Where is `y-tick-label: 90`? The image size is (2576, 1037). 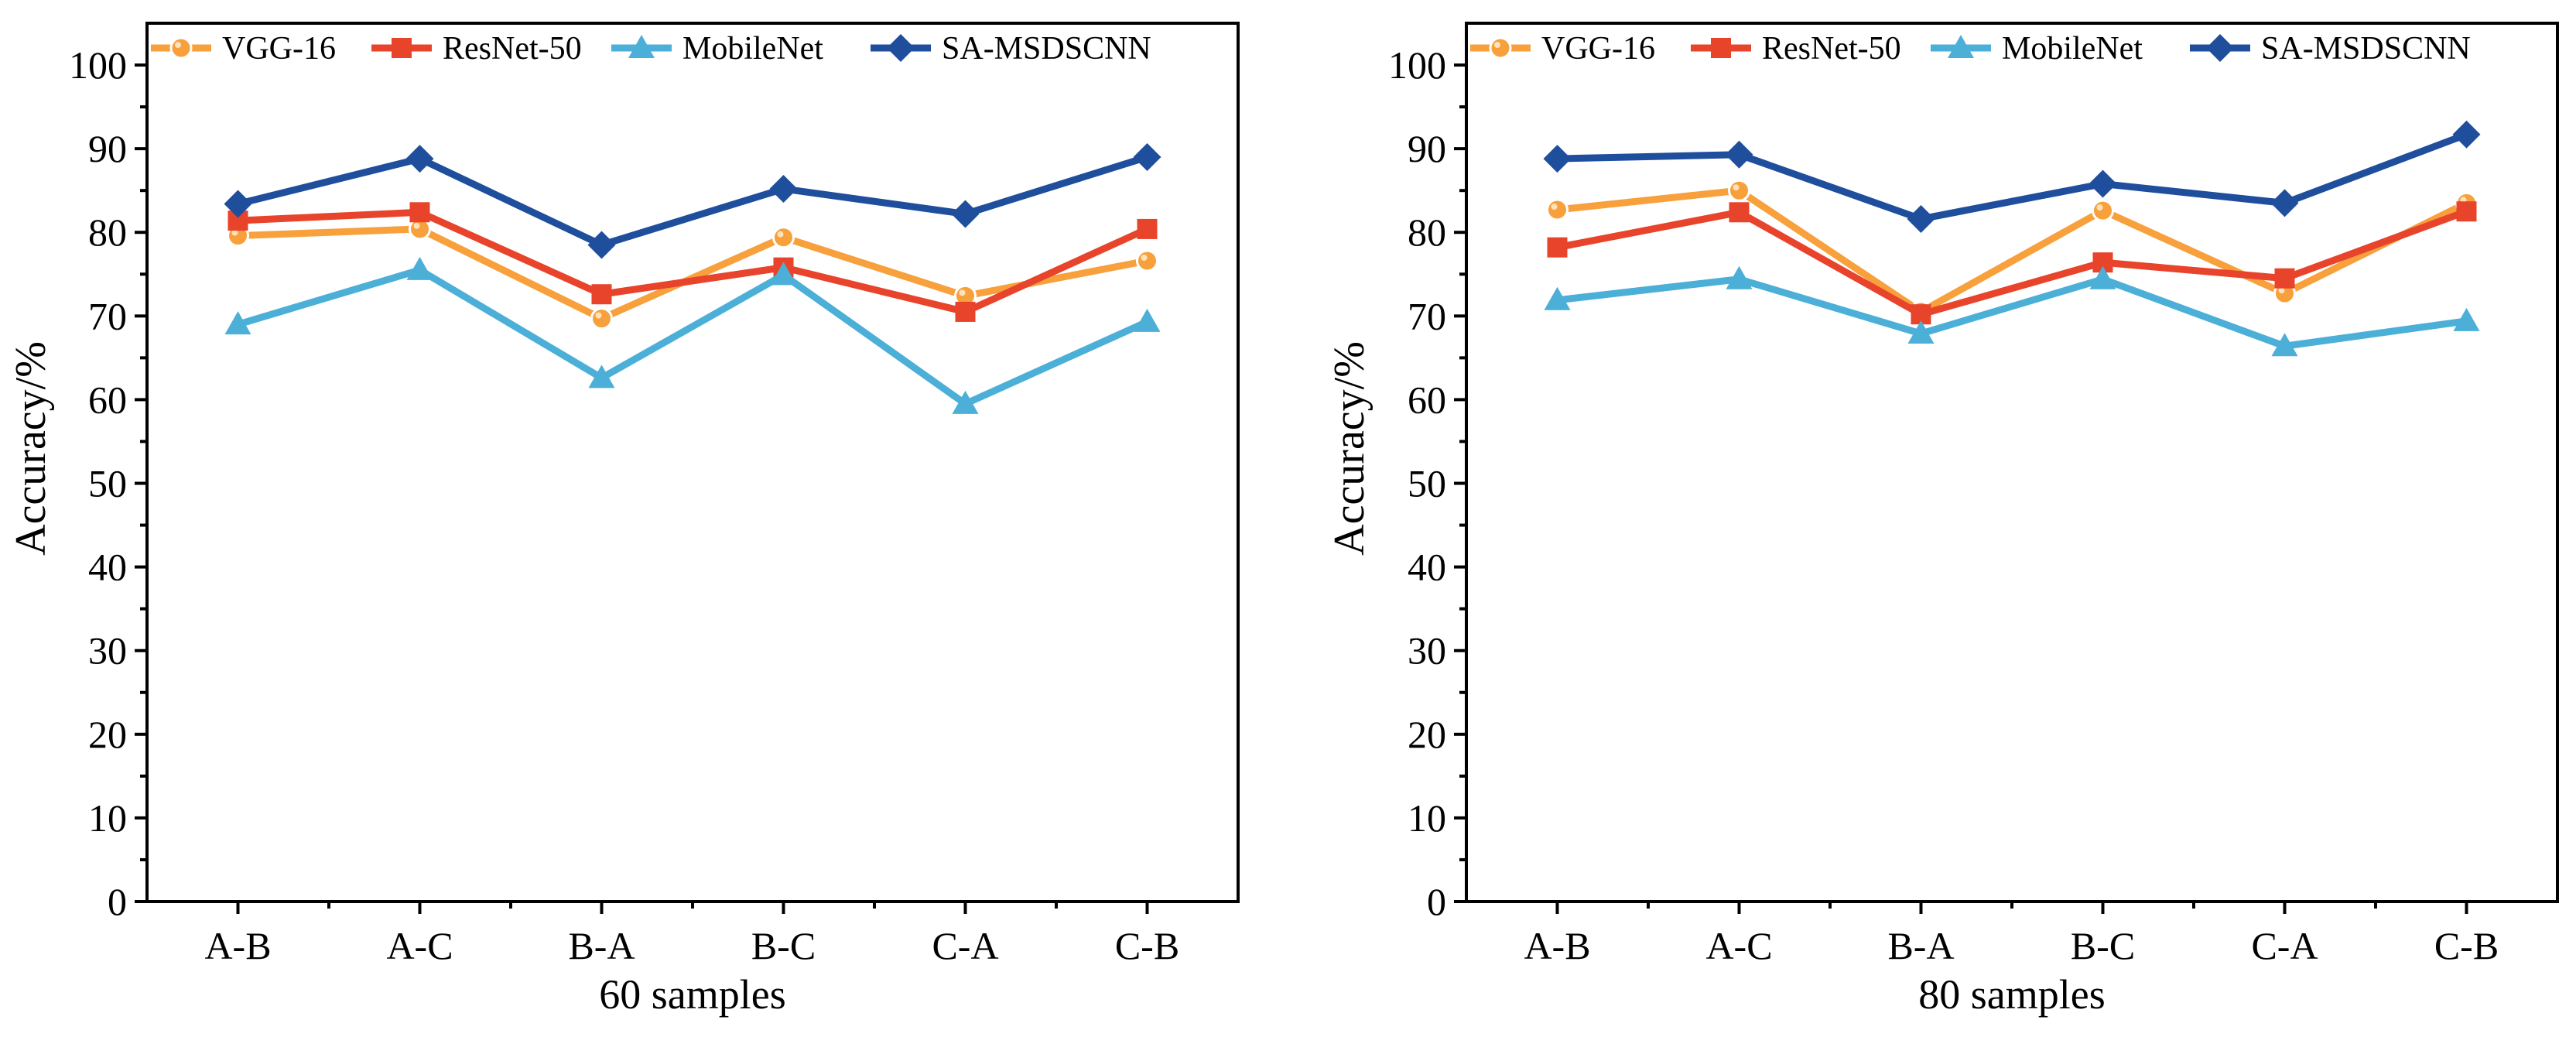 y-tick-label: 90 is located at coordinates (108, 148).